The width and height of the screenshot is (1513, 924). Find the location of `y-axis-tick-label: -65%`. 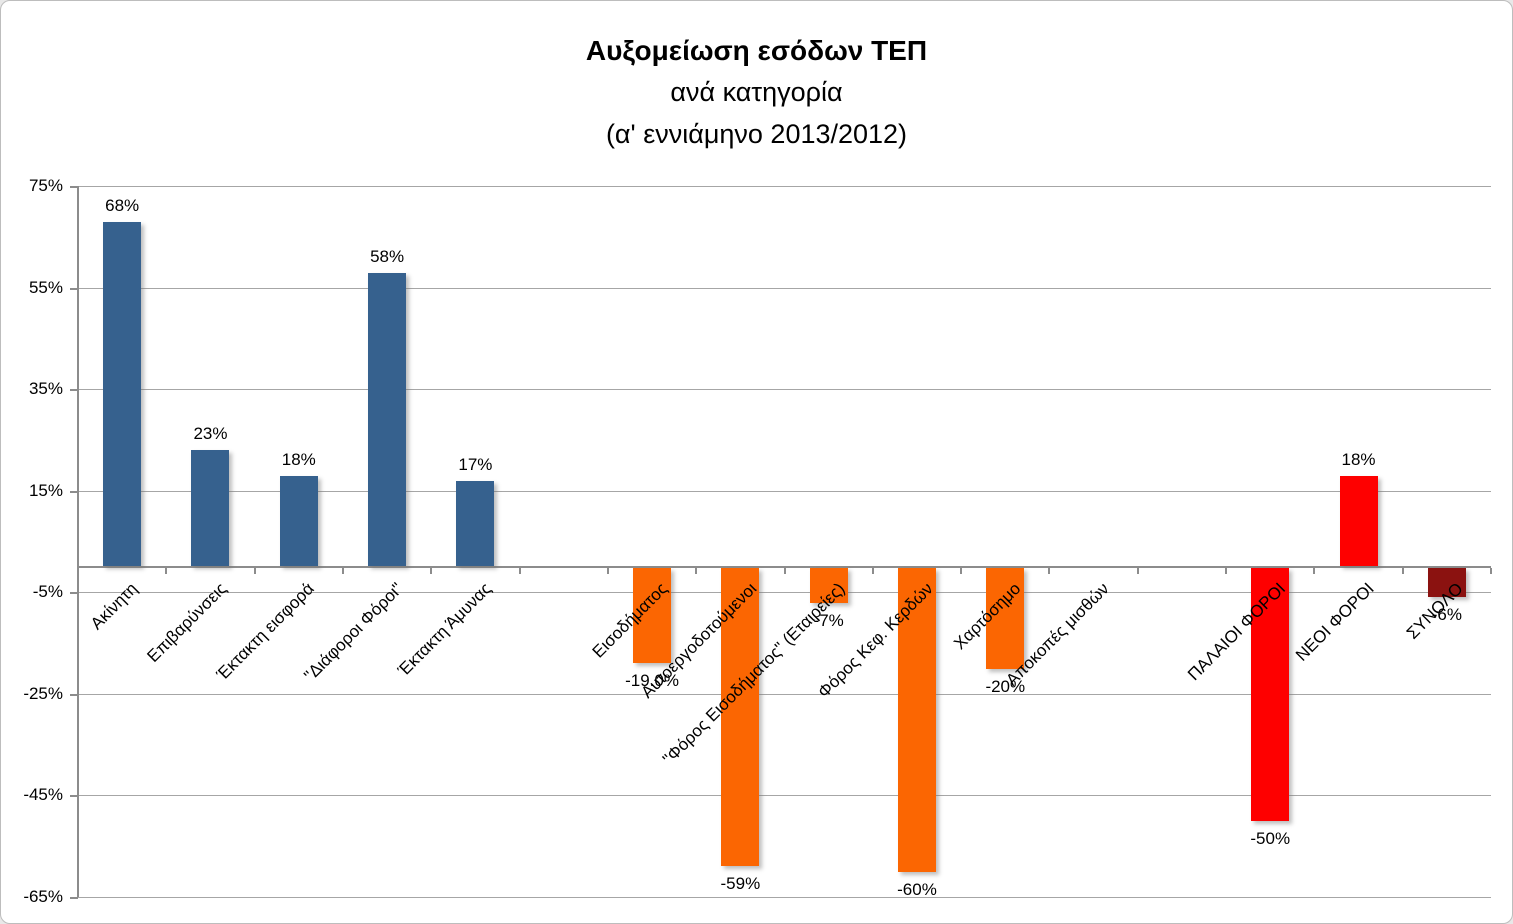

y-axis-tick-label: -65% is located at coordinates (43, 896).